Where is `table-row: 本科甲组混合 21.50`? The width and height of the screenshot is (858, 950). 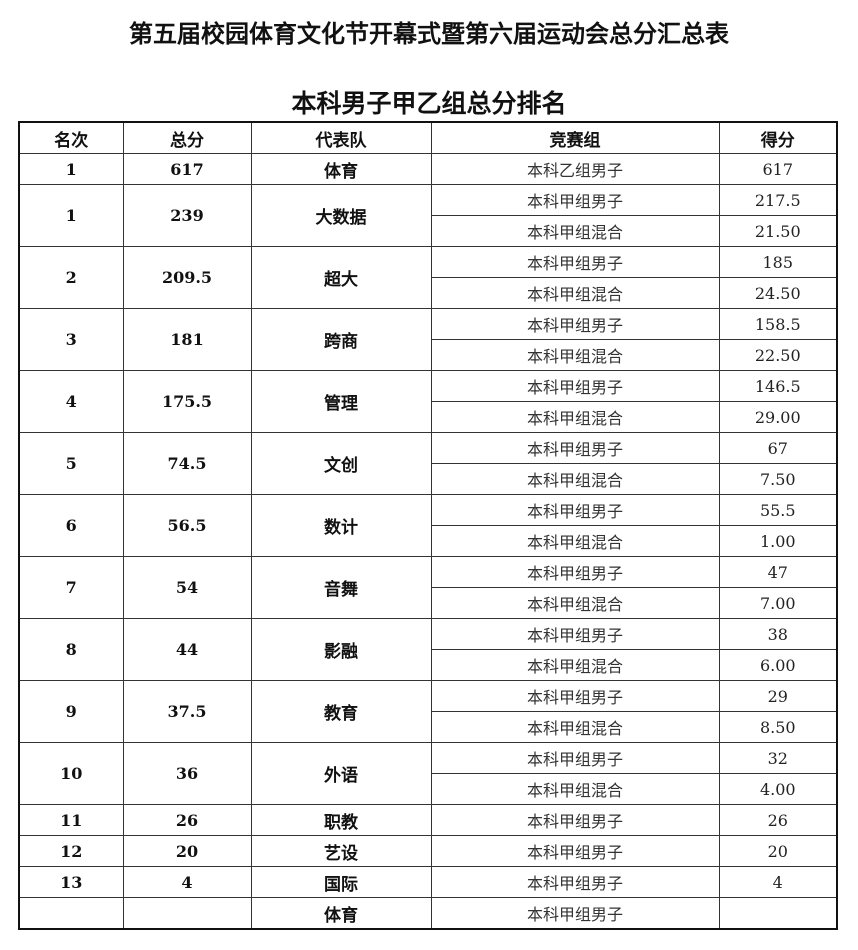 table-row: 本科甲组混合 21.50 is located at coordinates (428, 231).